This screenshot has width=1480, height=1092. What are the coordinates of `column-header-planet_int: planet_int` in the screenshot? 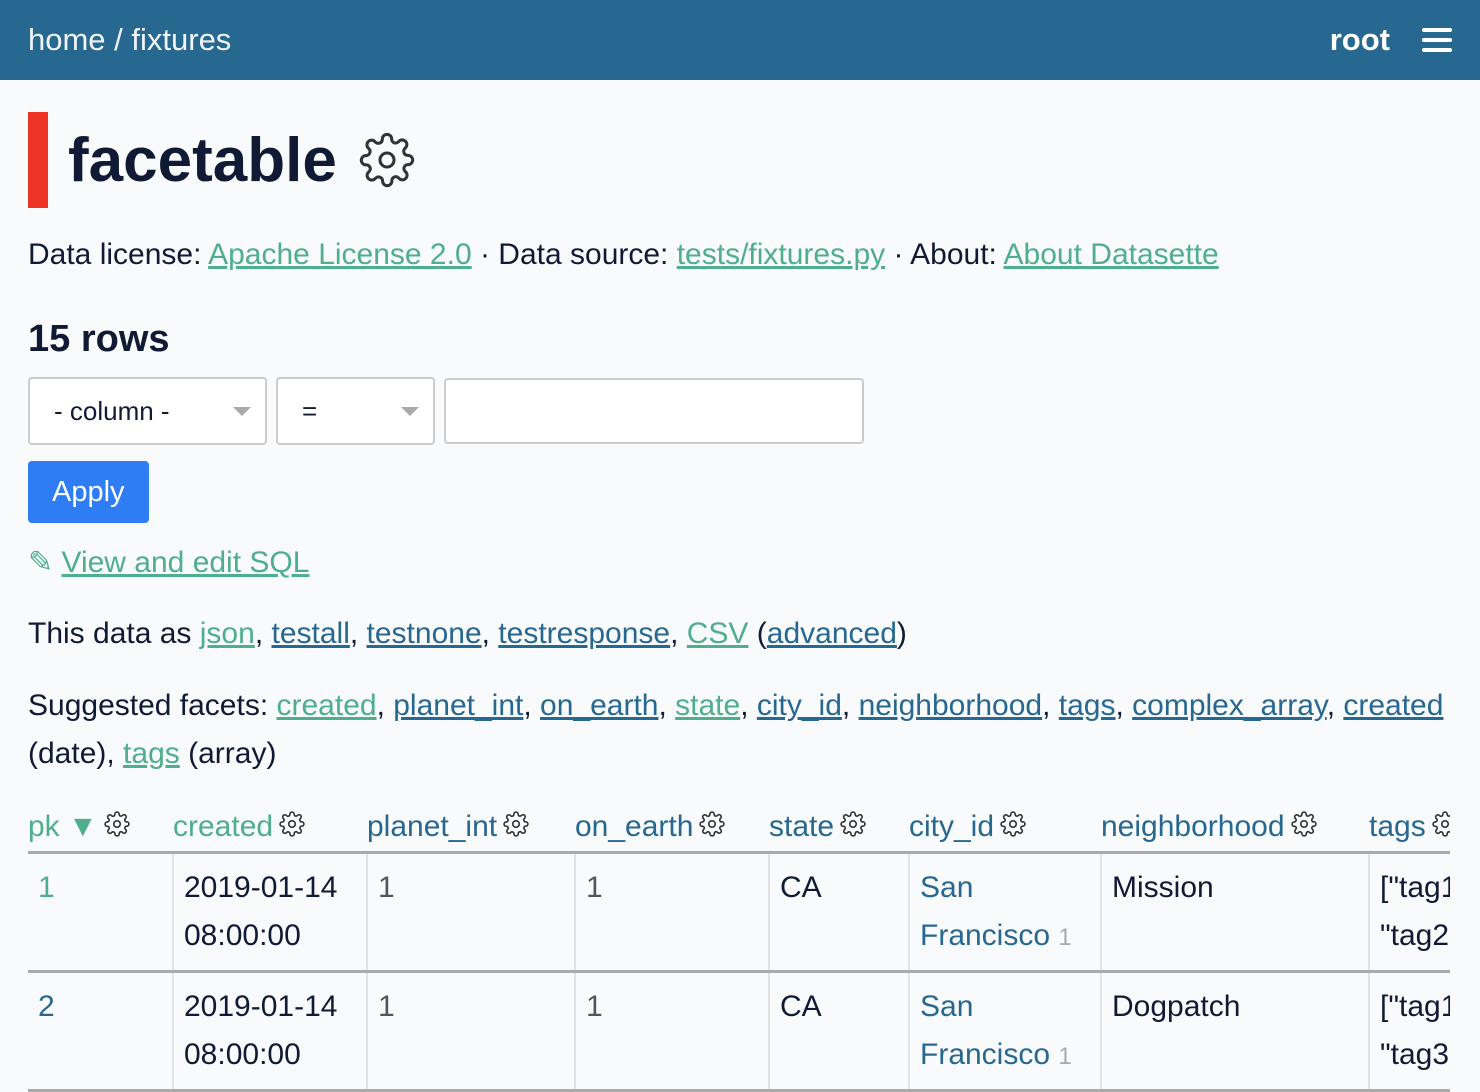 It's located at (471, 829).